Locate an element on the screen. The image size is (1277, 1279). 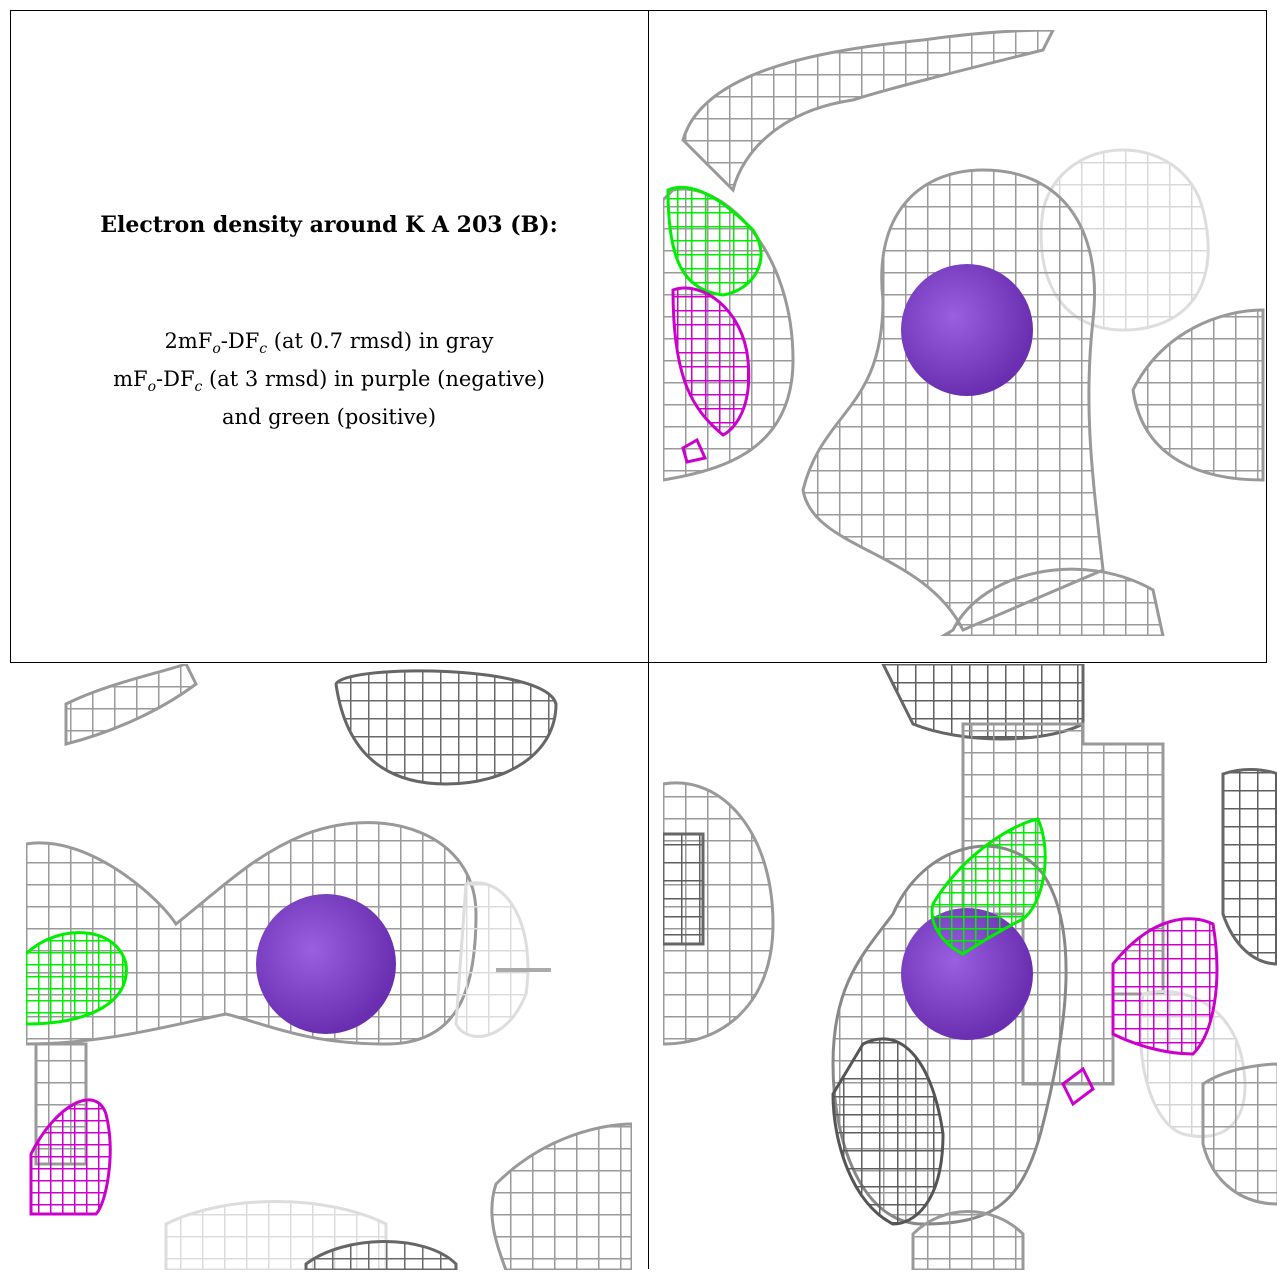
caption-title: Electron density around K A 203 (B): is located at coordinates (329, 225).